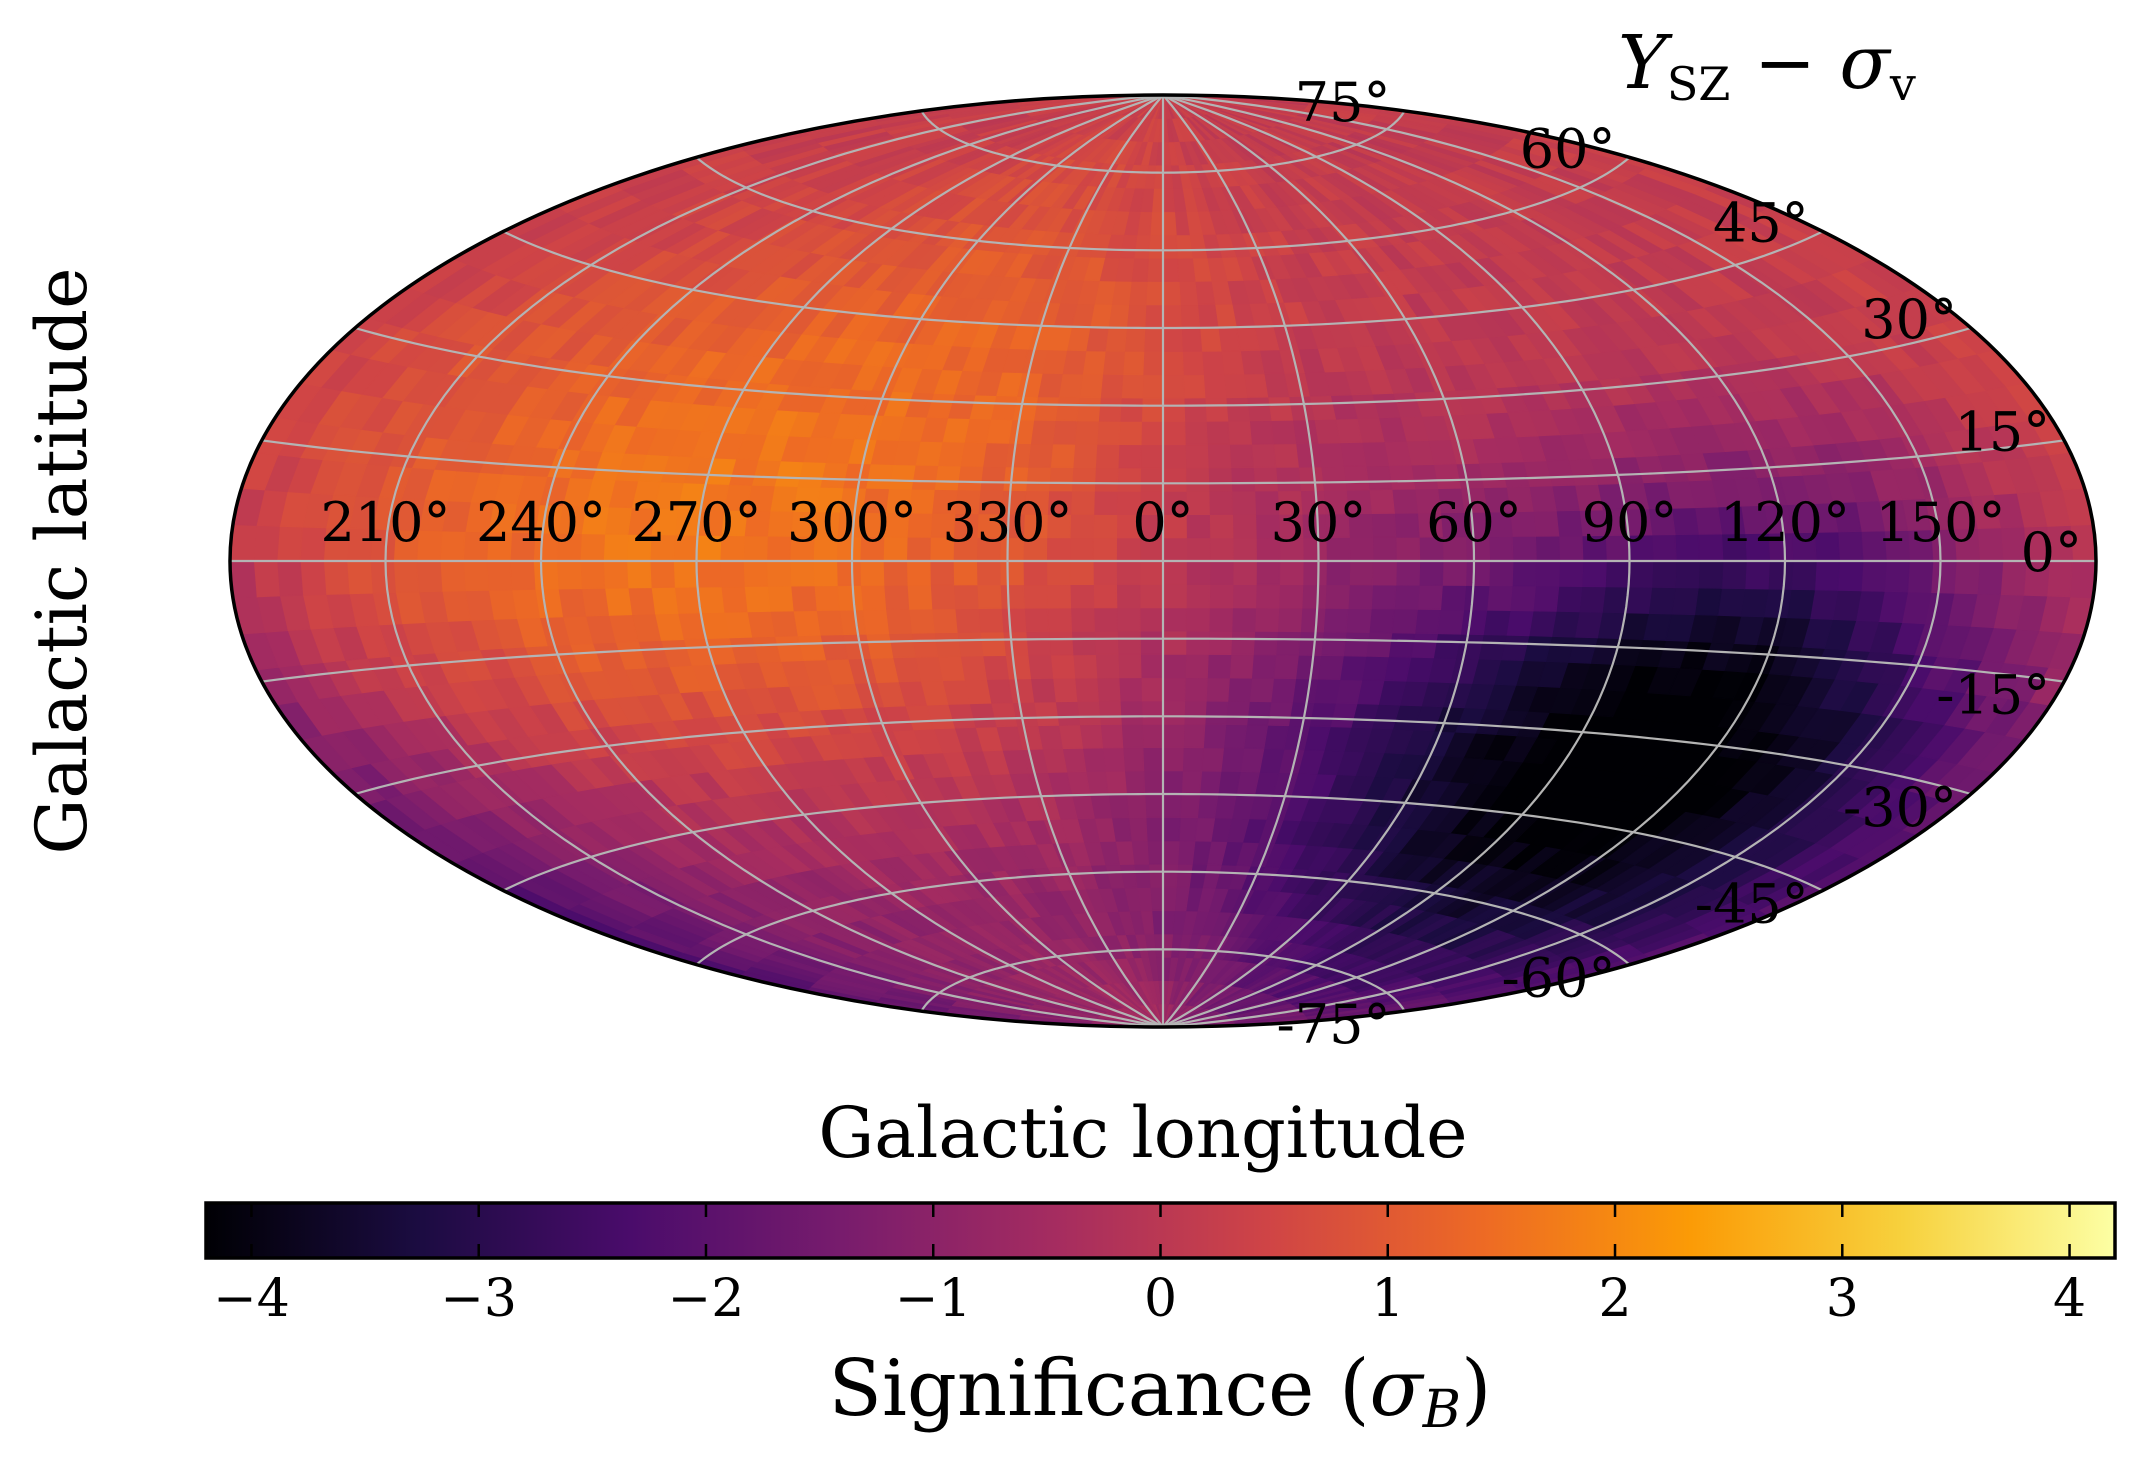 Image resolution: width=2135 pixels, height=1460 pixels. Describe the element at coordinates (385, 522) in the screenshot. I see `longitude-tick-label: 210°` at that location.